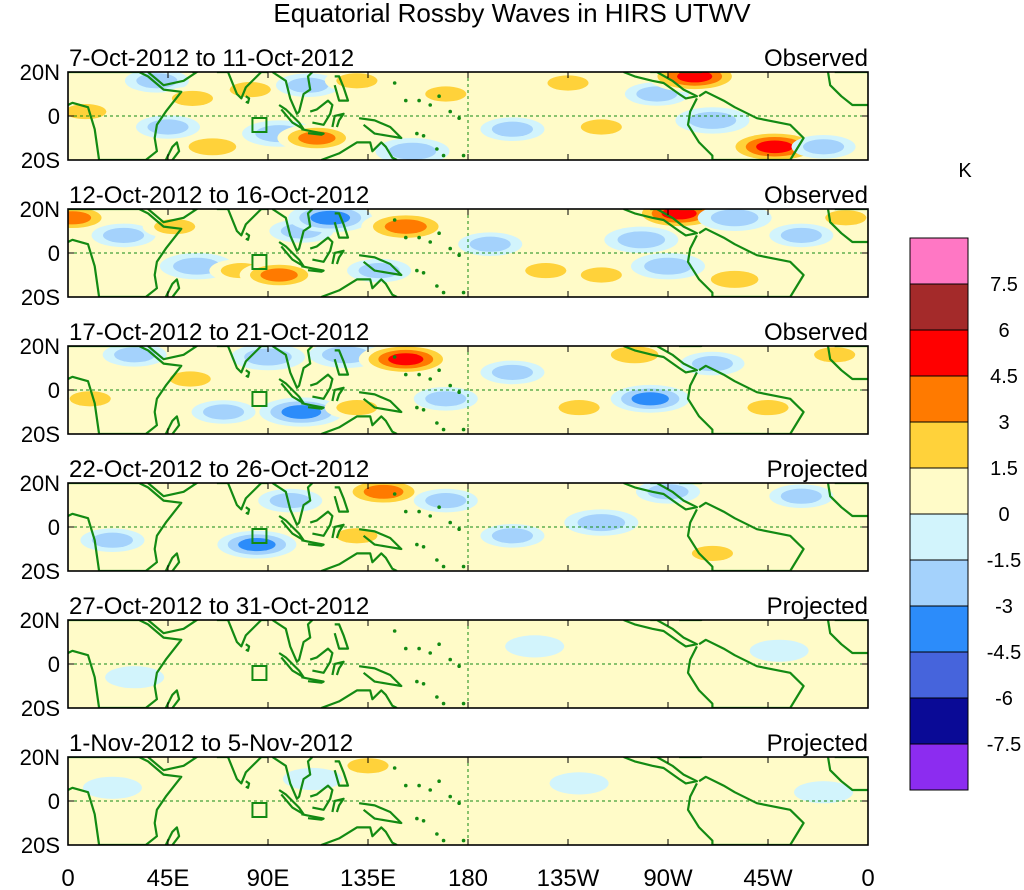 The width and height of the screenshot is (1024, 890). What do you see at coordinates (468, 527) in the screenshot?
I see `coastline` at bounding box center [468, 527].